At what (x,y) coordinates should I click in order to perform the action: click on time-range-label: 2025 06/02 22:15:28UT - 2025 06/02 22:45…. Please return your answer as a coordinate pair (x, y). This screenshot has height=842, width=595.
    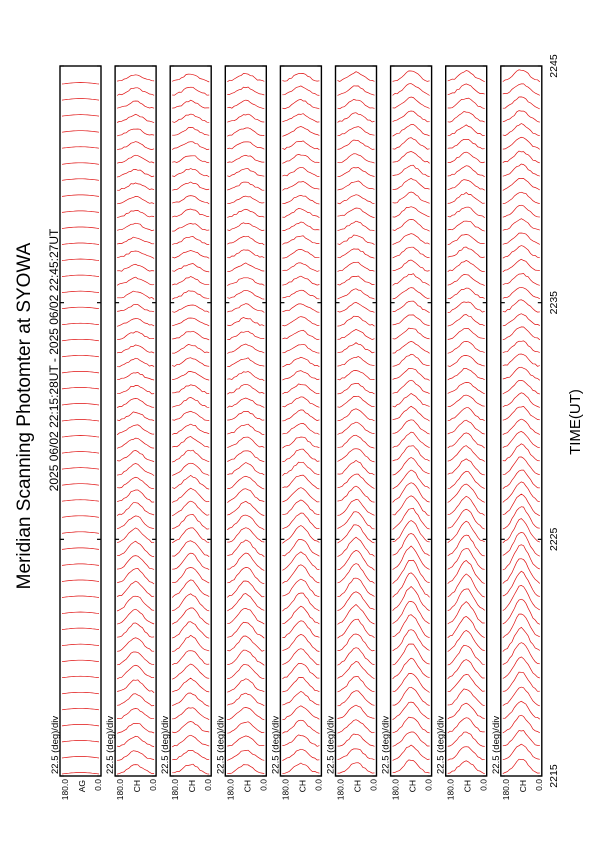
    Looking at the image, I should click on (54, 359).